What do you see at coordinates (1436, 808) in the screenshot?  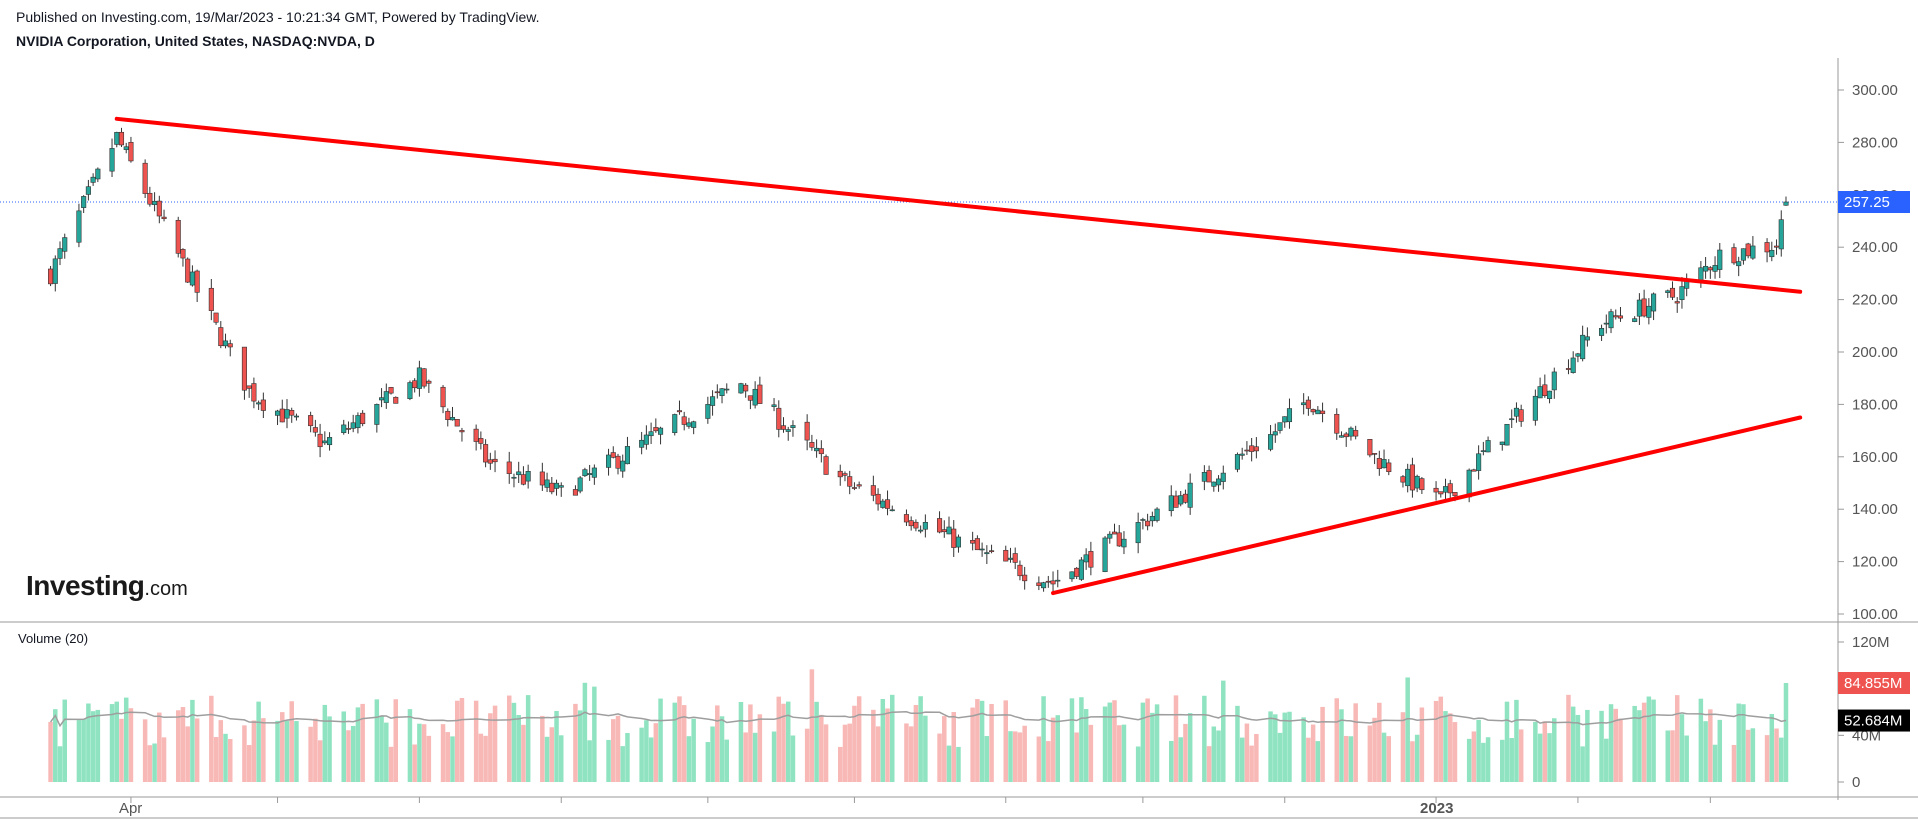 I see `time-axis-label: 2023` at bounding box center [1436, 808].